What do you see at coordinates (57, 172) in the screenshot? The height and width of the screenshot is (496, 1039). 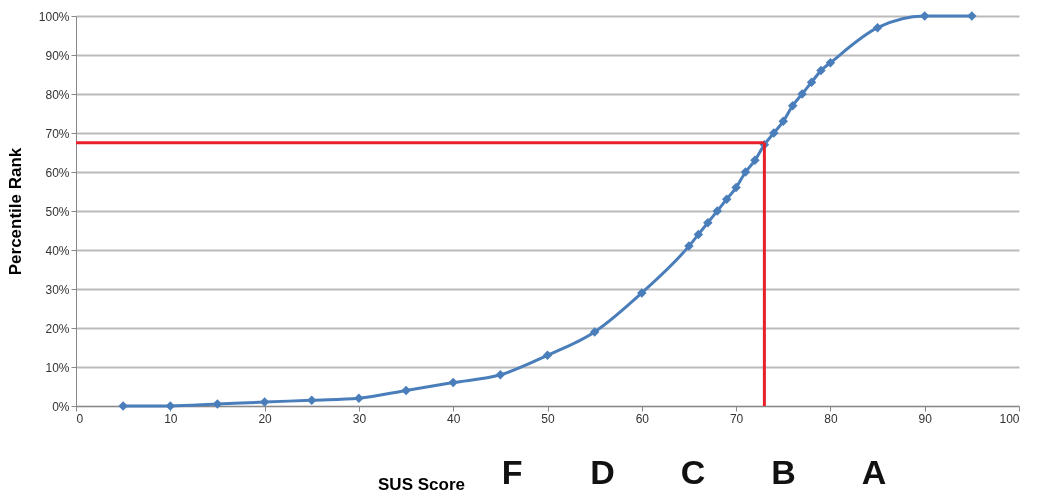 I see `y-tick-label: 60%` at bounding box center [57, 172].